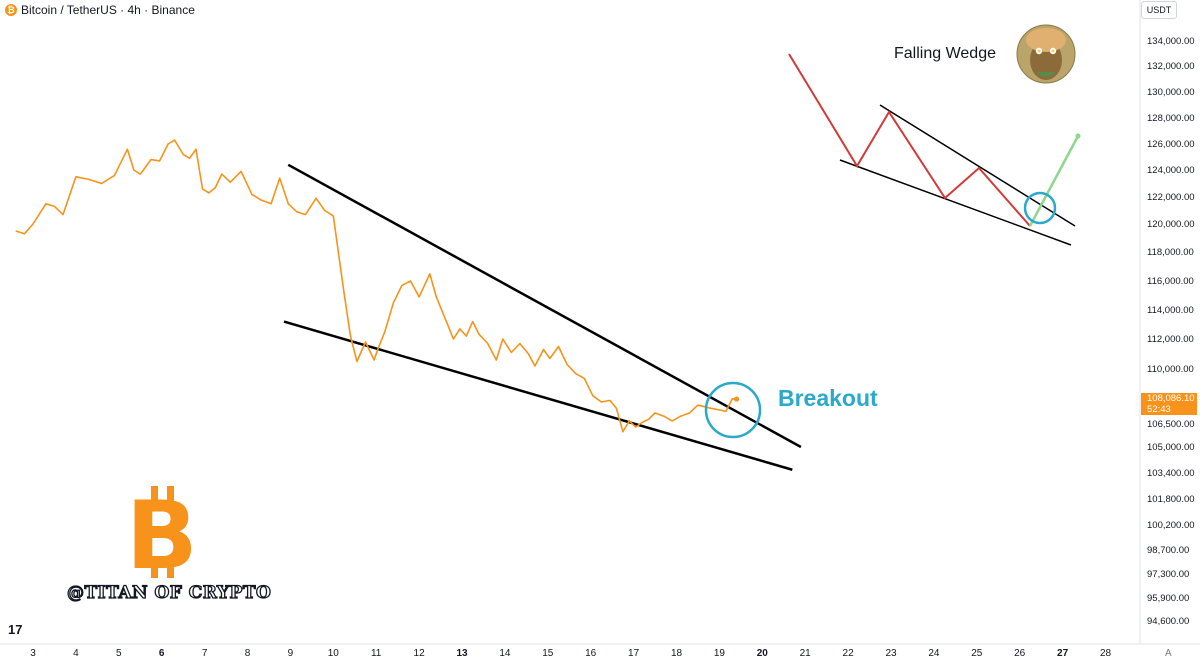 The height and width of the screenshot is (661, 1200). Describe the element at coordinates (1171, 424) in the screenshot. I see `price-tick-label: 106,500.00` at that location.